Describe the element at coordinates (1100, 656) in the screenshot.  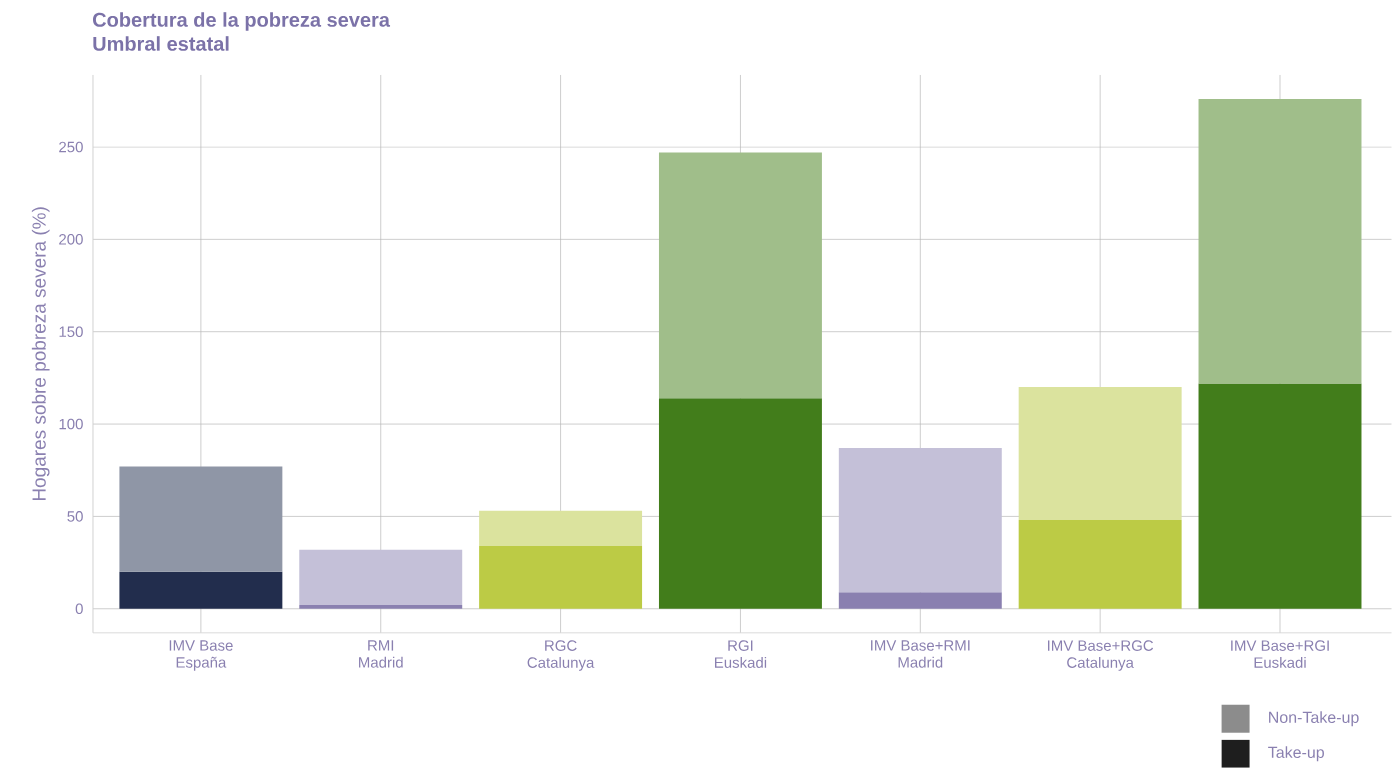
I see `x-tick-label: IMV Base+RGC Catalunya` at that location.